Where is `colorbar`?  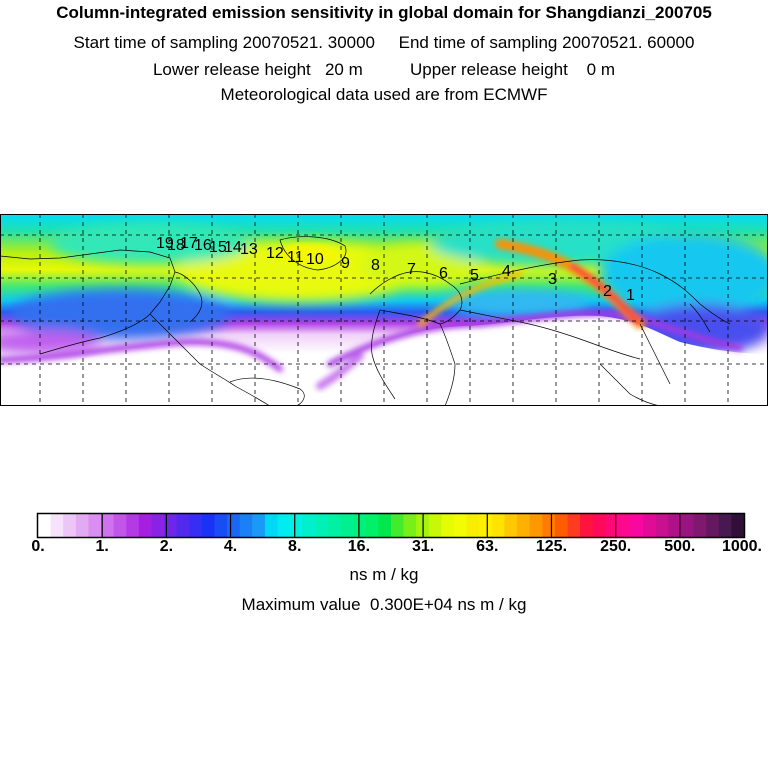
colorbar is located at coordinates (391, 525).